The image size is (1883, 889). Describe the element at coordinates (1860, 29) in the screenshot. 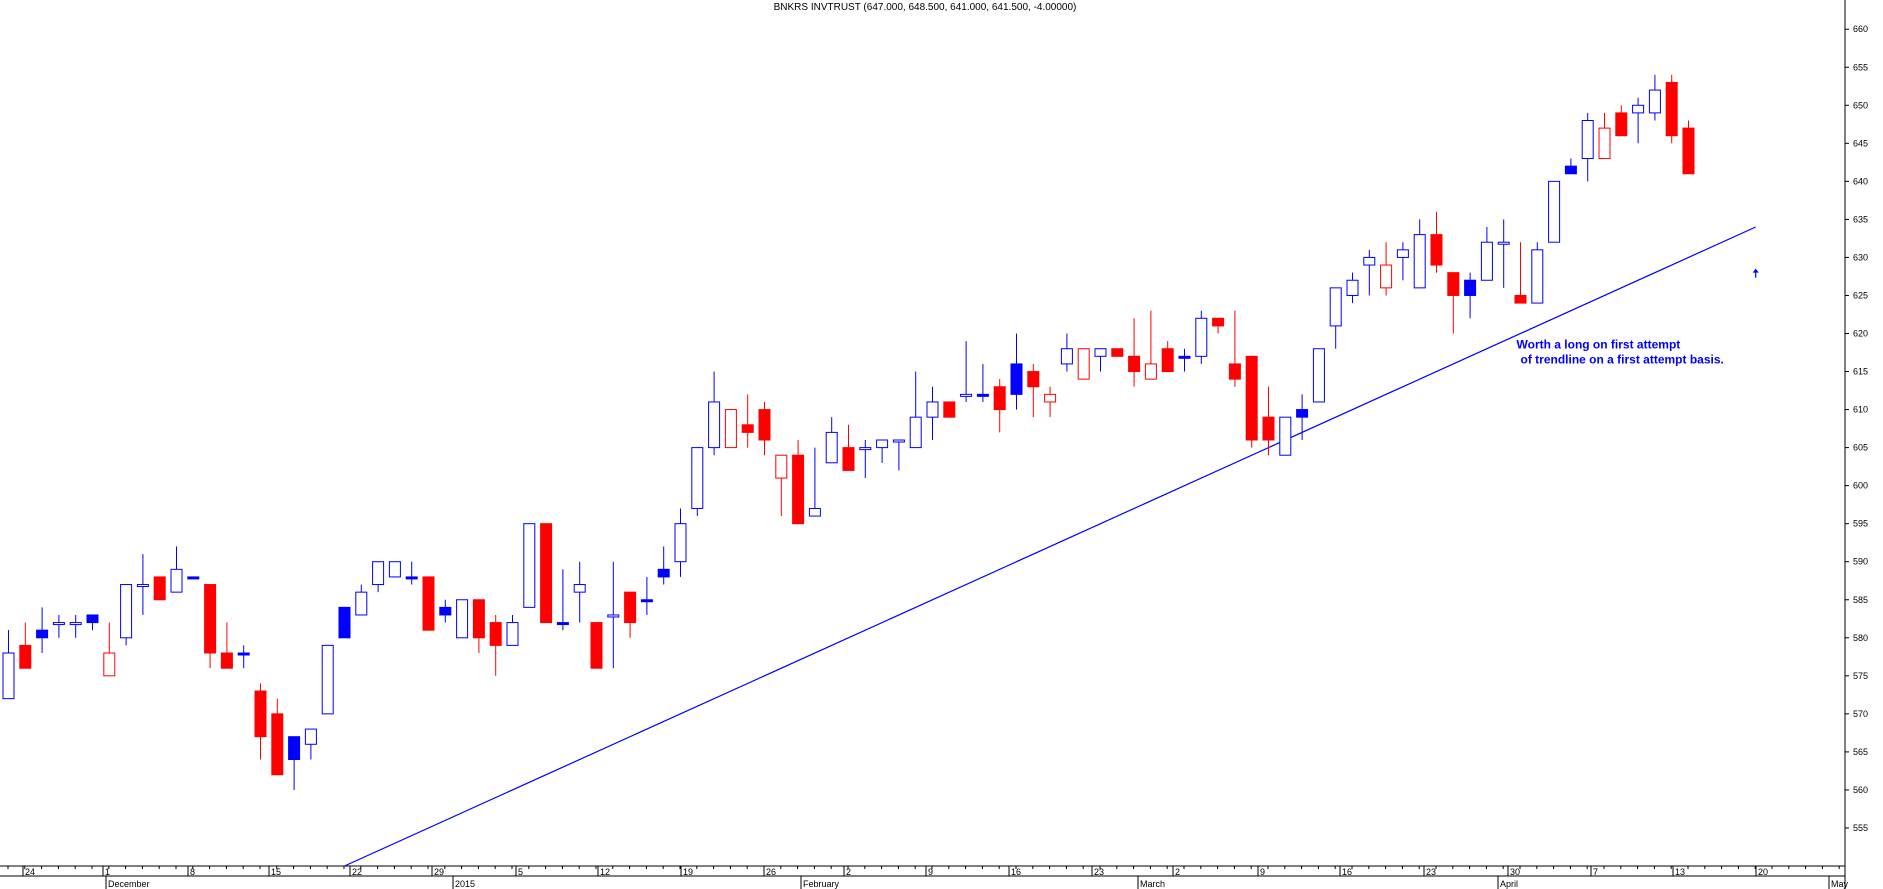

I see `y-tick-label: 660` at that location.